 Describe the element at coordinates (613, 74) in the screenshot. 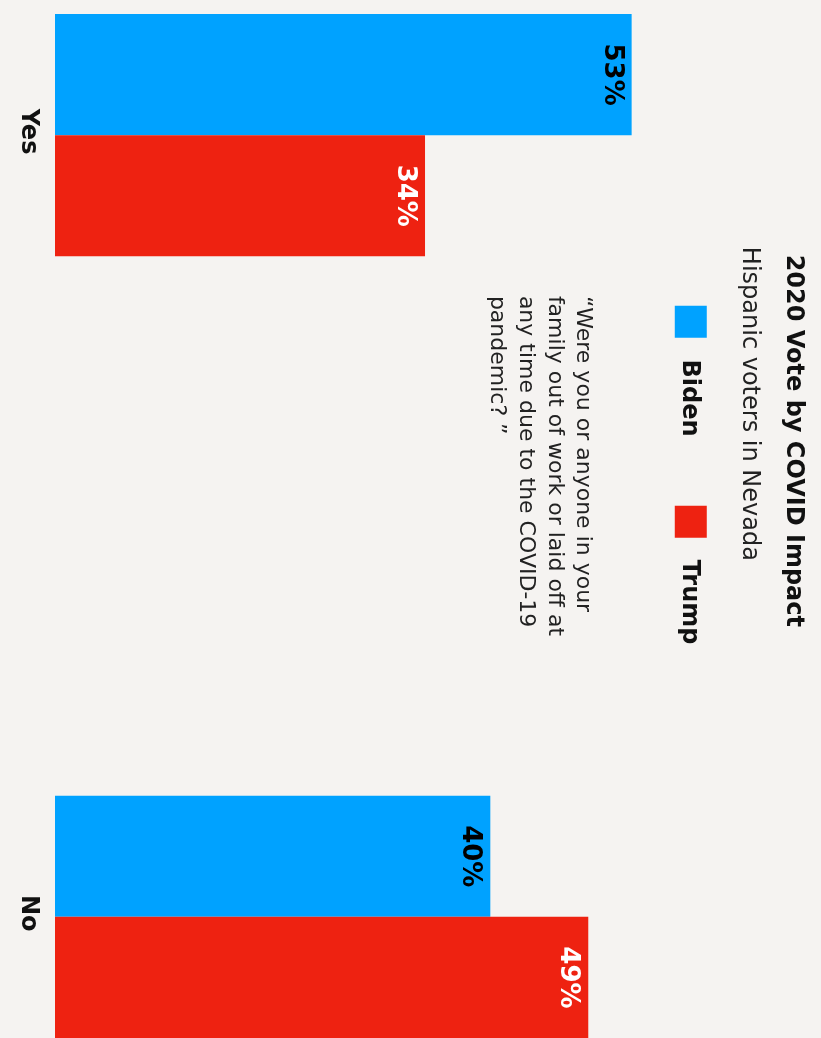

I see `data-label: 53%` at that location.